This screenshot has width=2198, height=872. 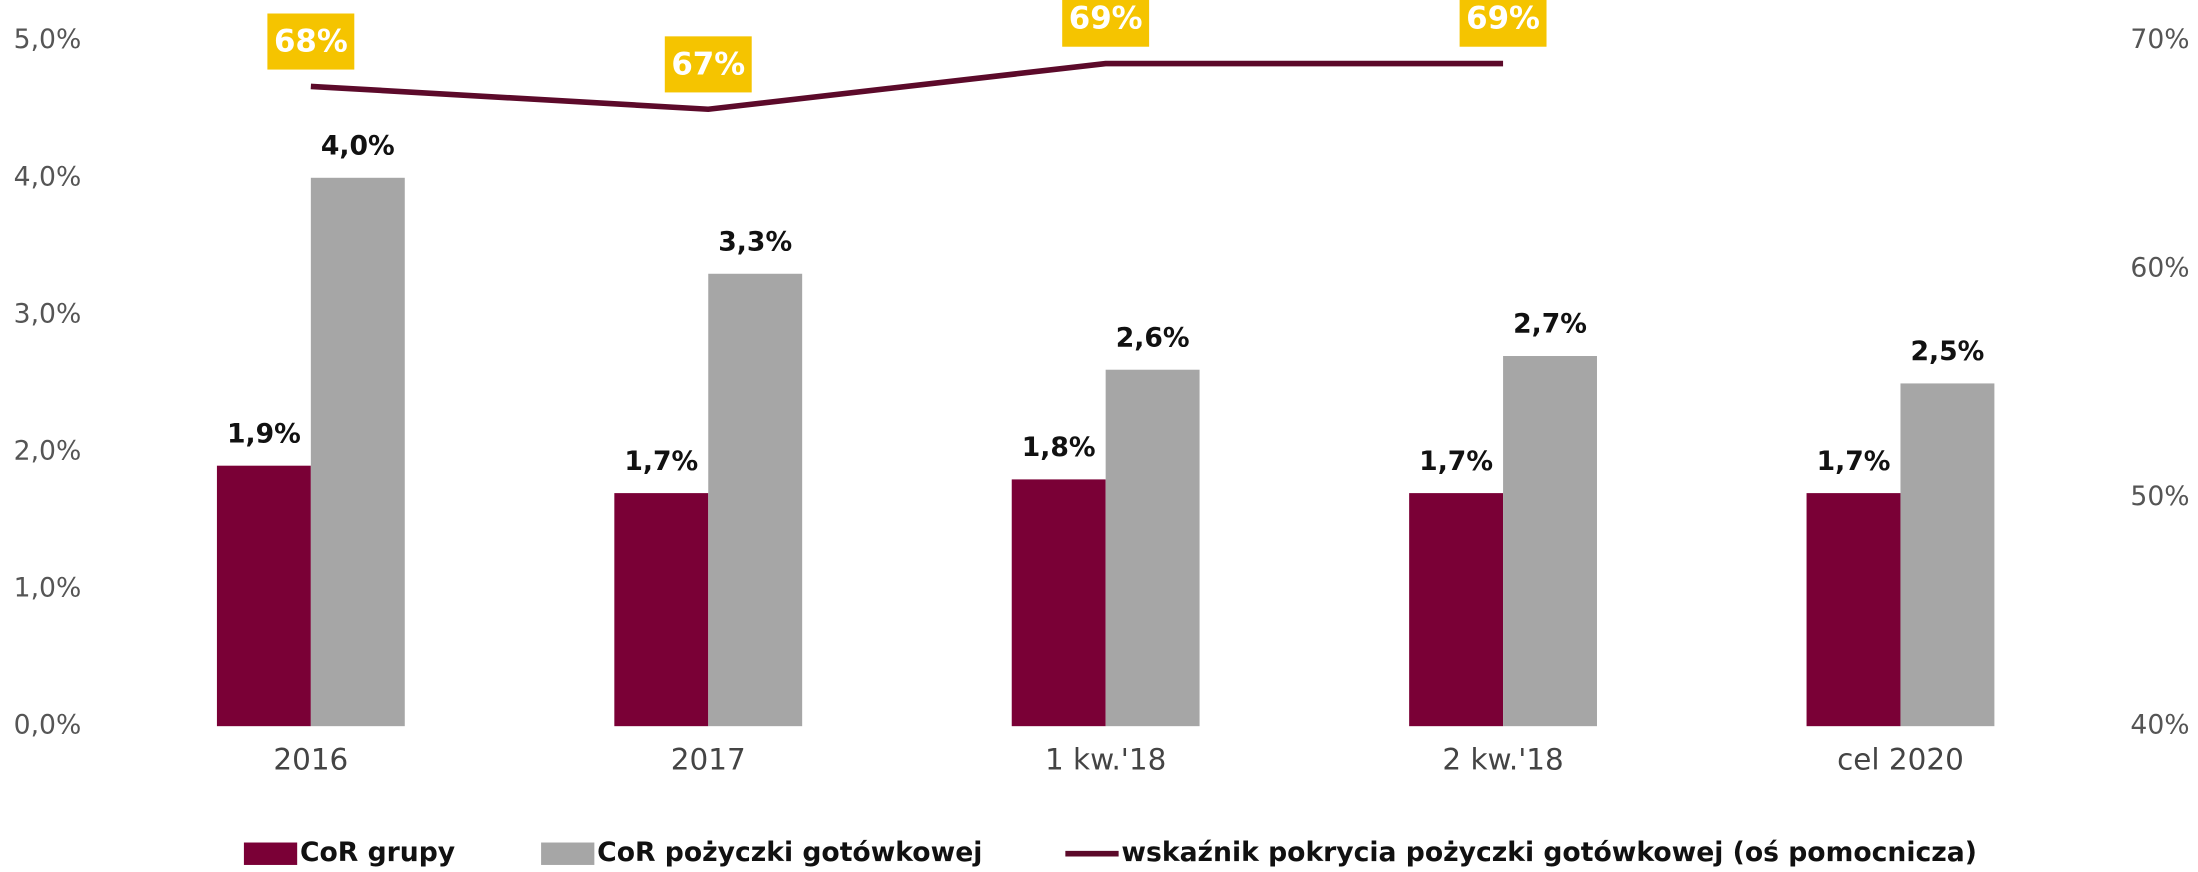 I want to click on y2-tick-label: 70%, so click(x=2159, y=39).